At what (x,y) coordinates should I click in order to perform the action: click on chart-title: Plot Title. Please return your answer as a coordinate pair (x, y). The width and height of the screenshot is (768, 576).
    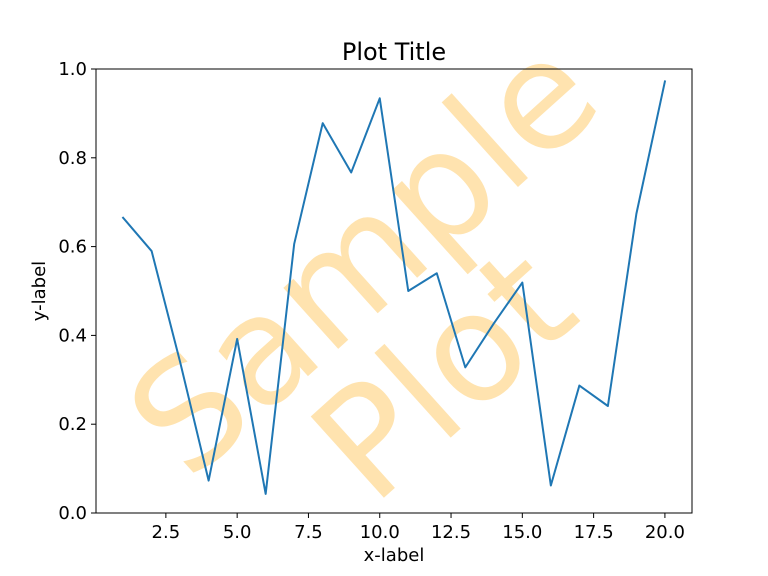
    Looking at the image, I should click on (394, 52).